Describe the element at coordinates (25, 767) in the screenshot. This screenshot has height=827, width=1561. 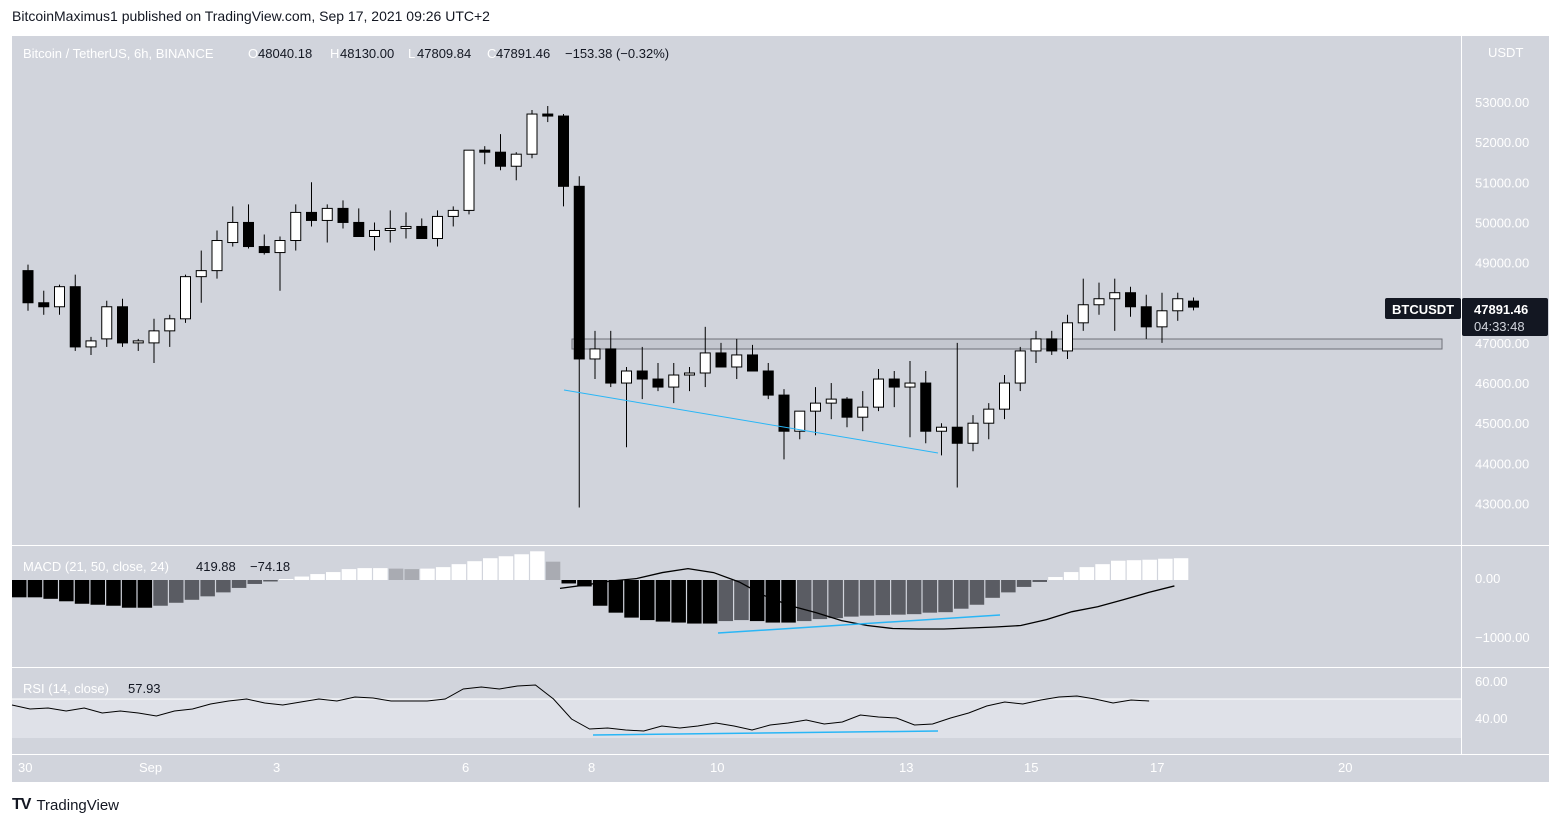
I see `time-label-30: 30` at that location.